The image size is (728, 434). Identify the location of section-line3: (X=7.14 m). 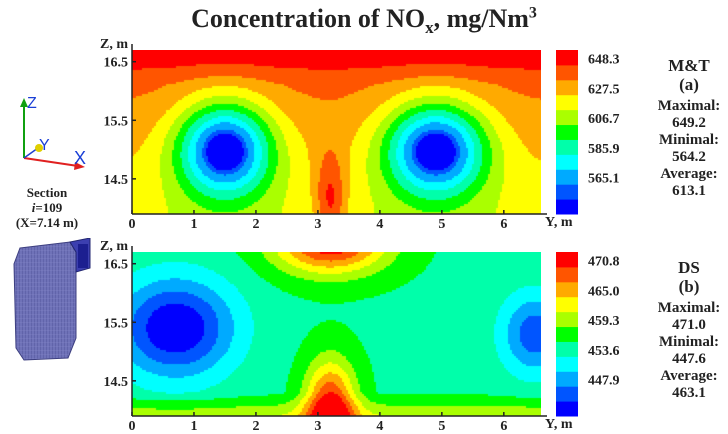
(47, 222).